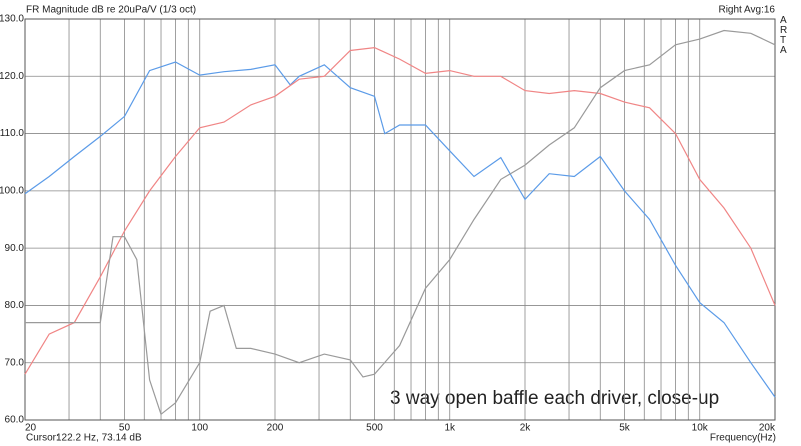 This screenshot has width=801, height=446. What do you see at coordinates (125, 428) in the screenshot?
I see `x-tick-label: 50` at bounding box center [125, 428].